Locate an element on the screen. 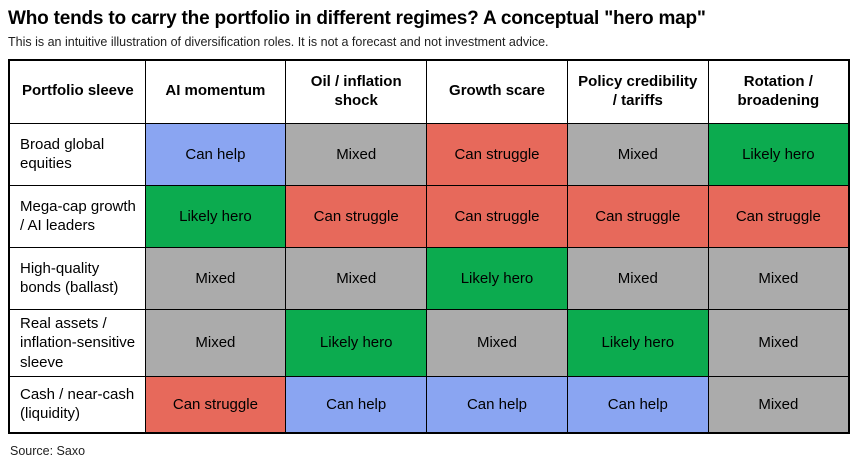  source-note: Source: Saxo is located at coordinates (48, 450).